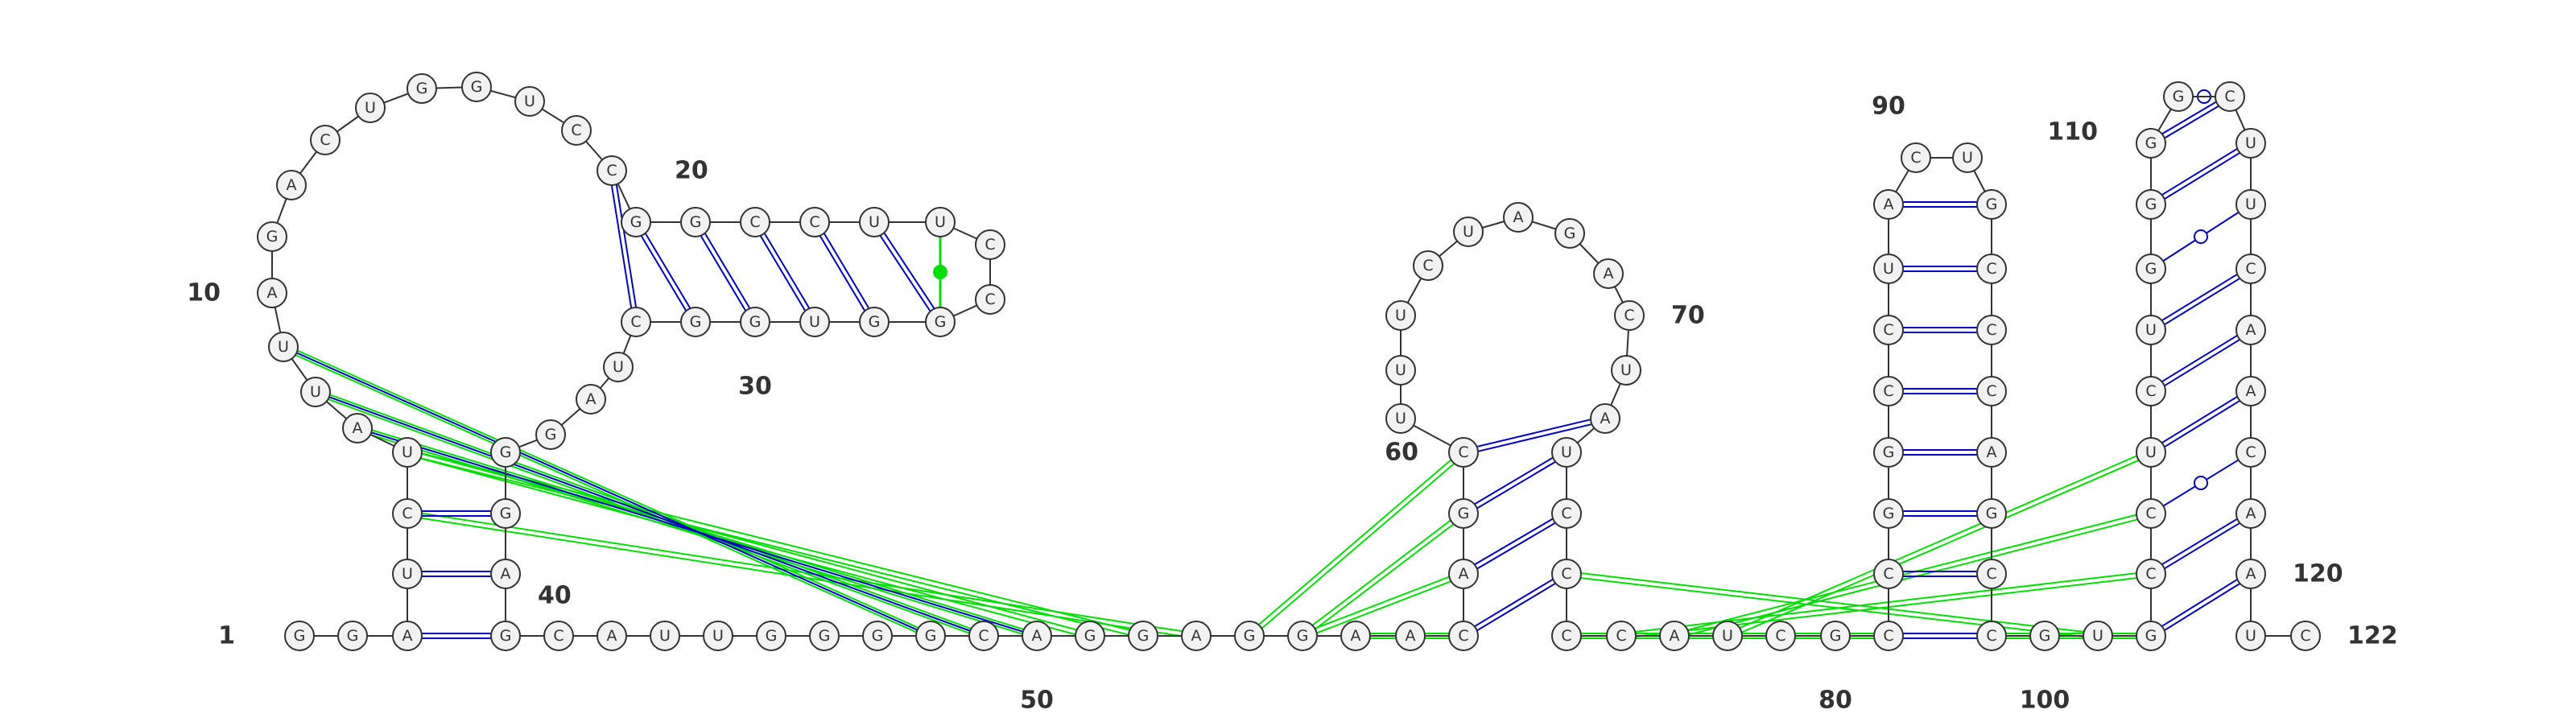 The height and width of the screenshot is (722, 2576). What do you see at coordinates (755, 387) in the screenshot?
I see `index-label: 30` at bounding box center [755, 387].